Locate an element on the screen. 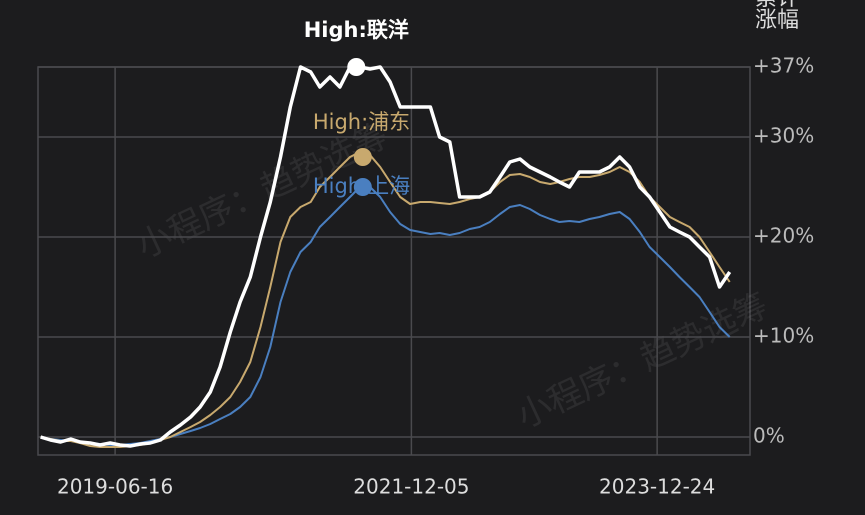 Image resolution: width=865 pixels, height=515 pixels. y-axis-label-box: 累计涨幅 is located at coordinates (777, 16).